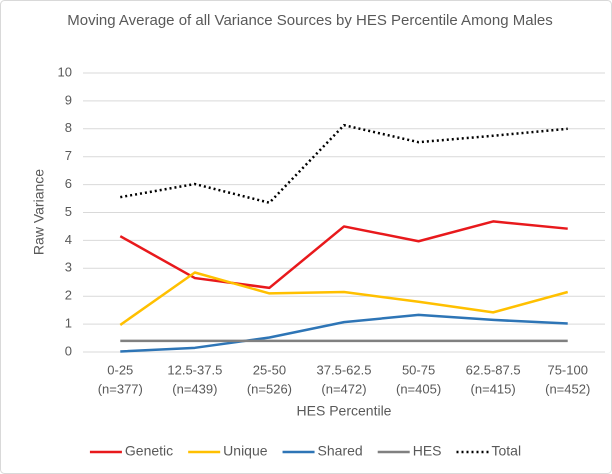 This screenshot has height=474, width=612. What do you see at coordinates (68, 295) in the screenshot?
I see `y-tick-label: 2` at bounding box center [68, 295].